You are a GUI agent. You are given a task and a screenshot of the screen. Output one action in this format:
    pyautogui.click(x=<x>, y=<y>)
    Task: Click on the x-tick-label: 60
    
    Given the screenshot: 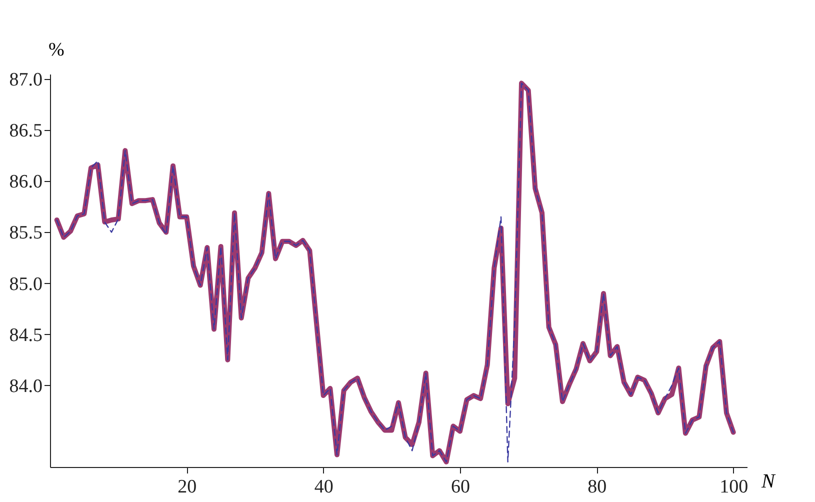 What is the action you would take?
    pyautogui.click(x=460, y=487)
    